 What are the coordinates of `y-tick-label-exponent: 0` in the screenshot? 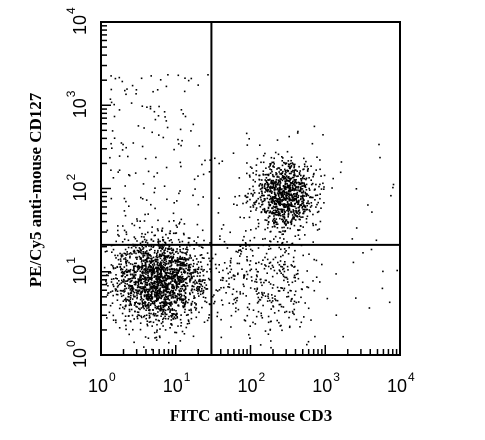 It's located at (71, 343).